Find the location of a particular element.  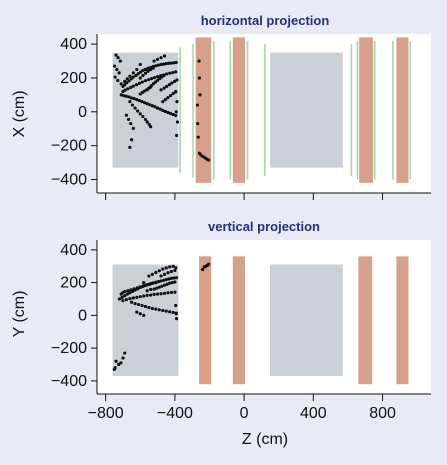

x-ticks-horizontal is located at coordinates (244, 196).